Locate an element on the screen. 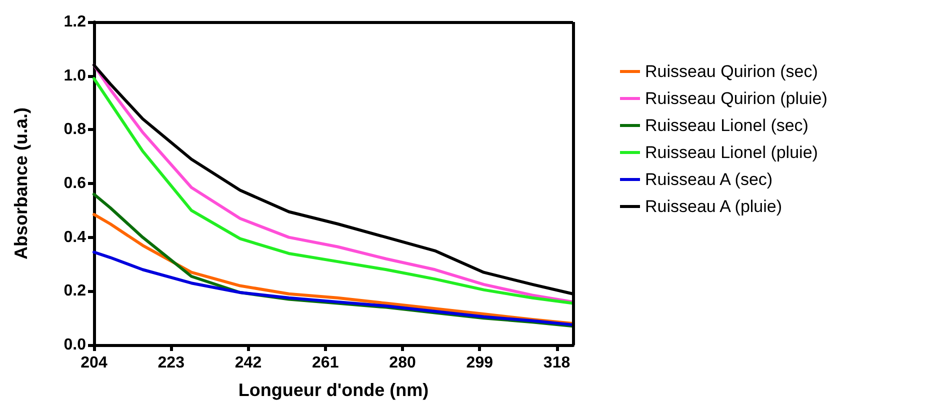  y-tick-label: 1.2 is located at coordinates (75, 22).